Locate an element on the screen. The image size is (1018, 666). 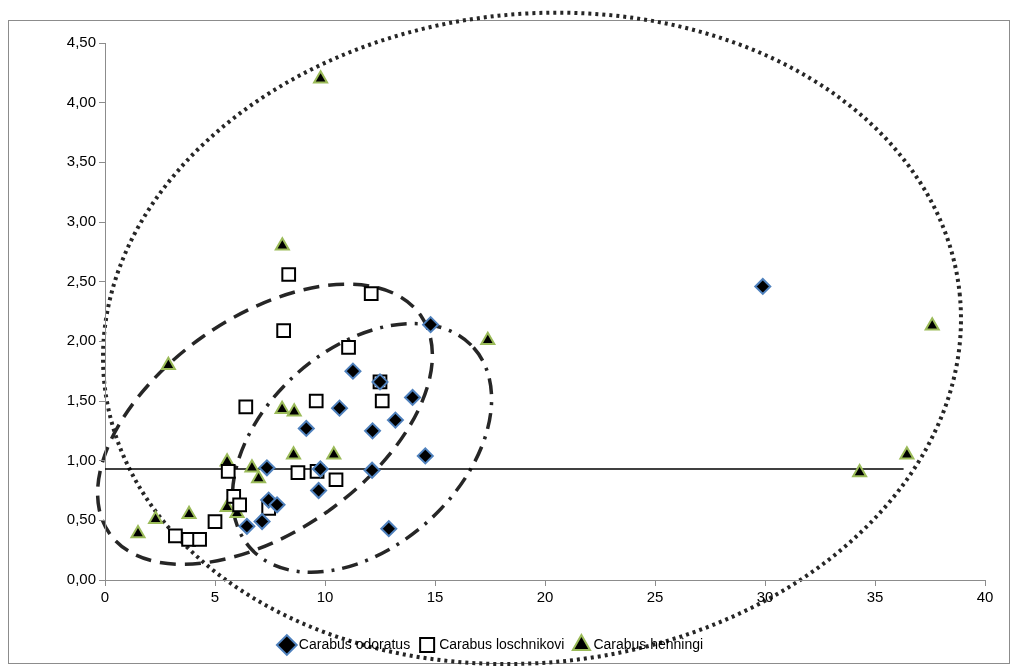
y-tick-label: 4,00 is located at coordinates (81, 101).